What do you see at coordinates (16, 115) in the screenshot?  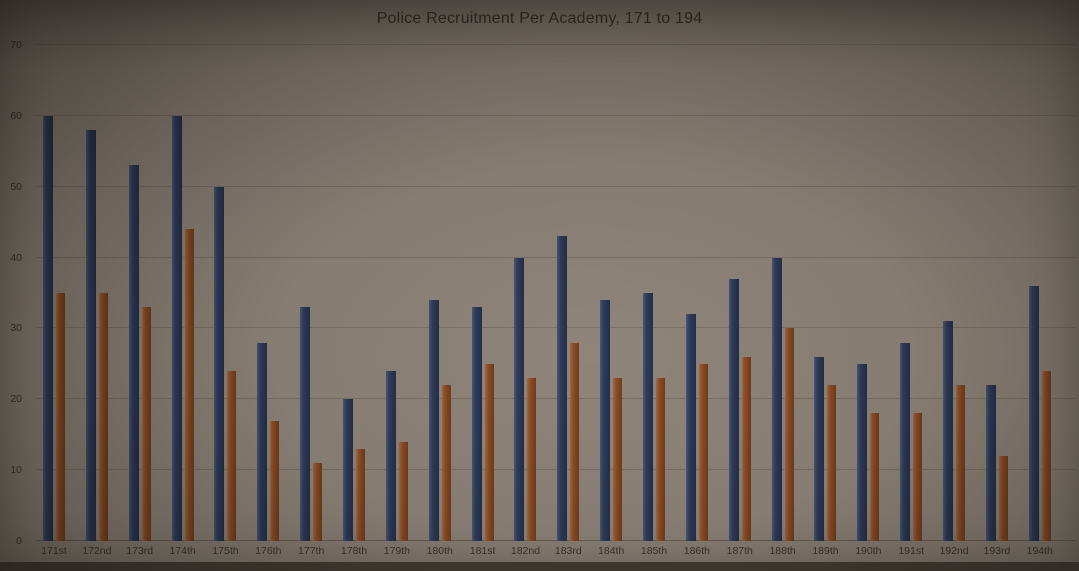 I see `y-axis-tick-label: 60` at bounding box center [16, 115].